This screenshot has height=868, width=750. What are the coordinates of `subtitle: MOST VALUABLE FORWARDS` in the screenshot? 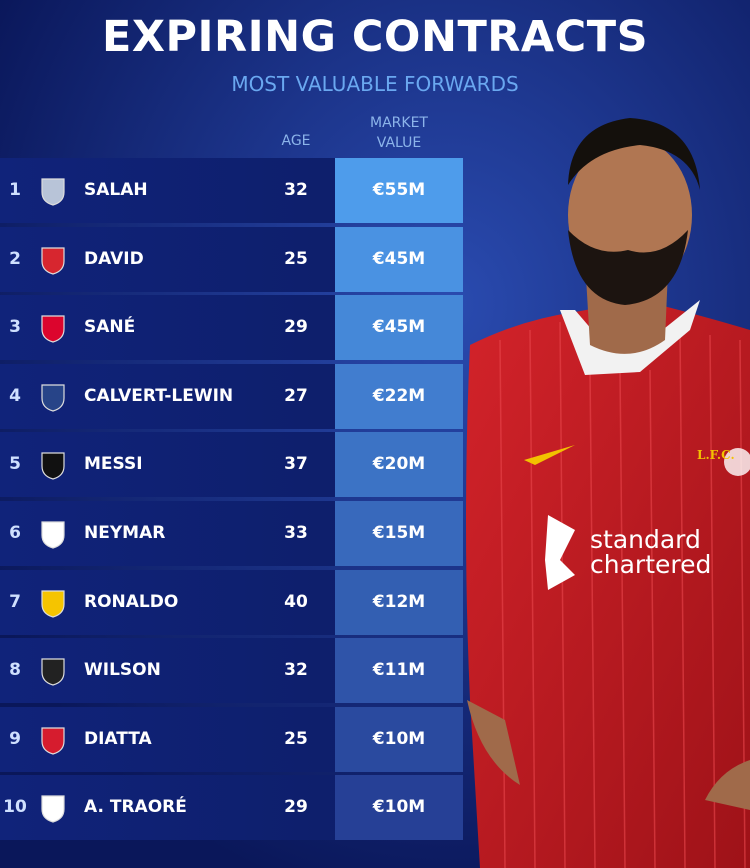 It's located at (375, 84).